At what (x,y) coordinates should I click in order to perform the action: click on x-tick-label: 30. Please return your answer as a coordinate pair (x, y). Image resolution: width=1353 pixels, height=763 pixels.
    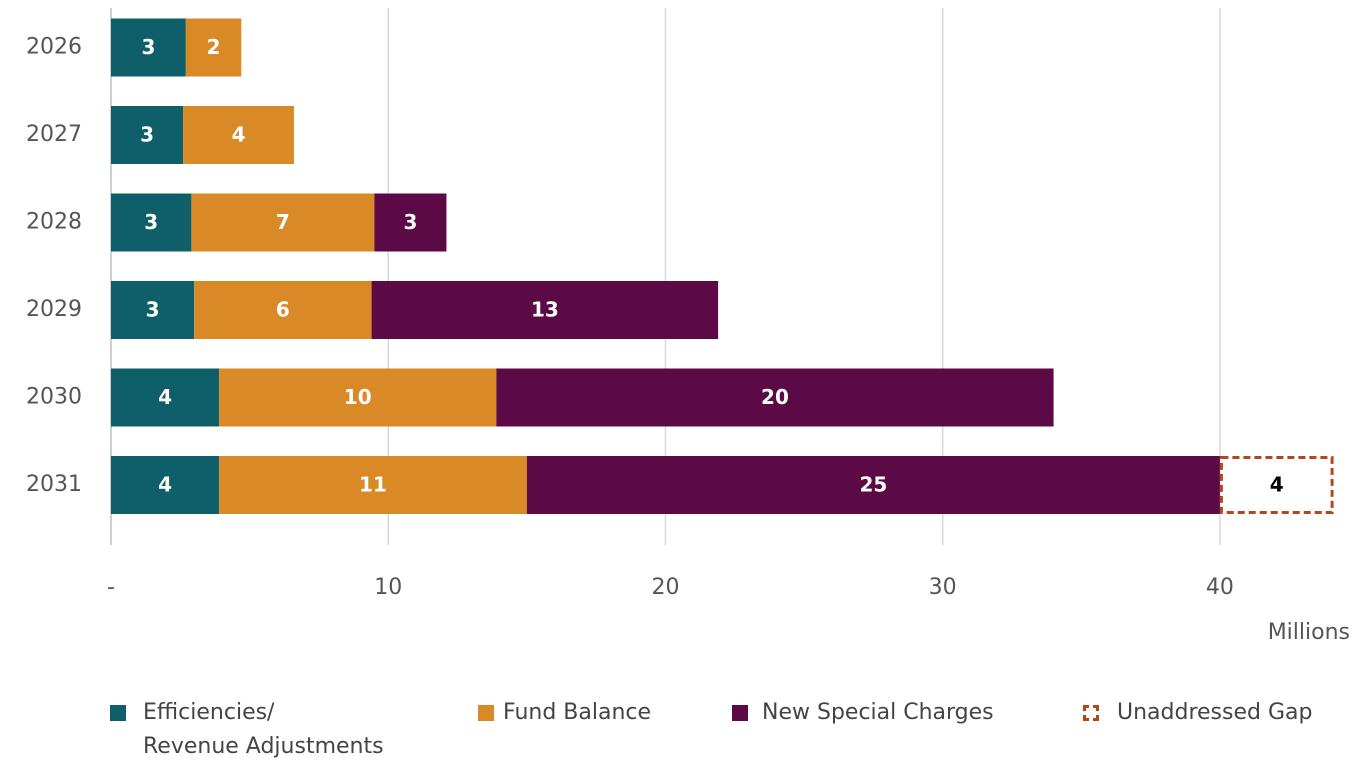
    Looking at the image, I should click on (943, 587).